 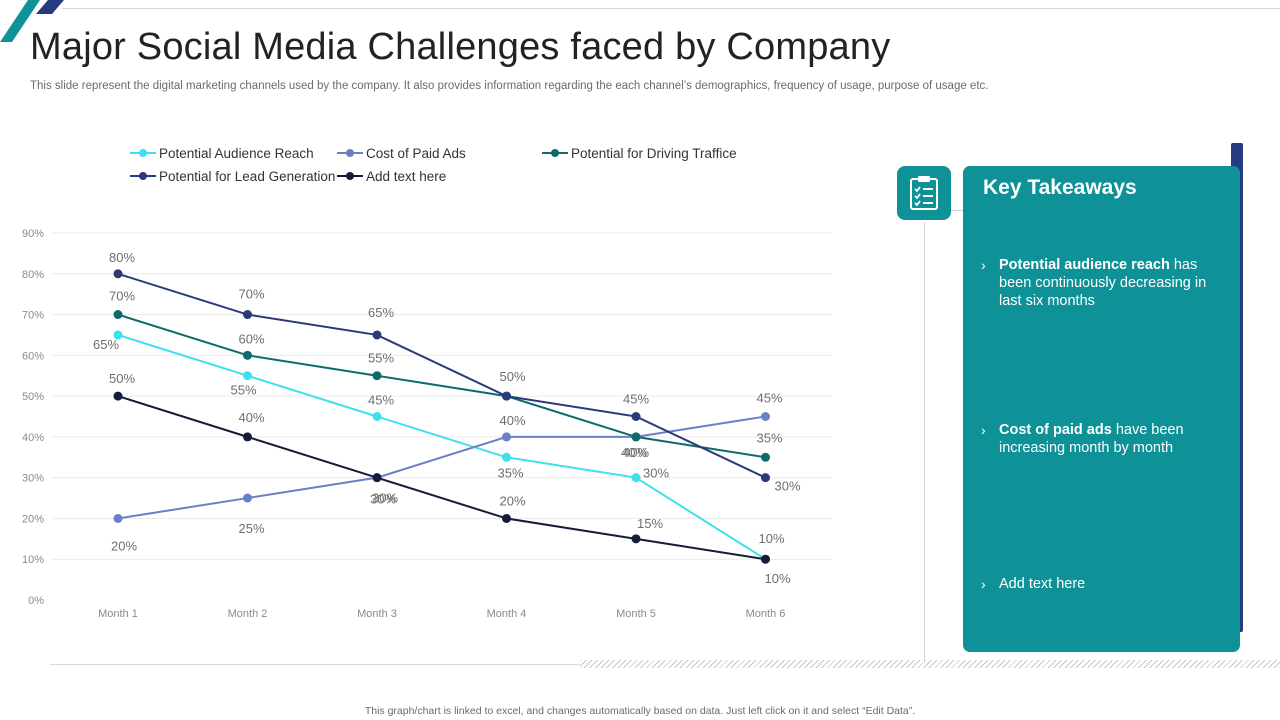 I want to click on data-label: 80%, so click(x=122, y=257).